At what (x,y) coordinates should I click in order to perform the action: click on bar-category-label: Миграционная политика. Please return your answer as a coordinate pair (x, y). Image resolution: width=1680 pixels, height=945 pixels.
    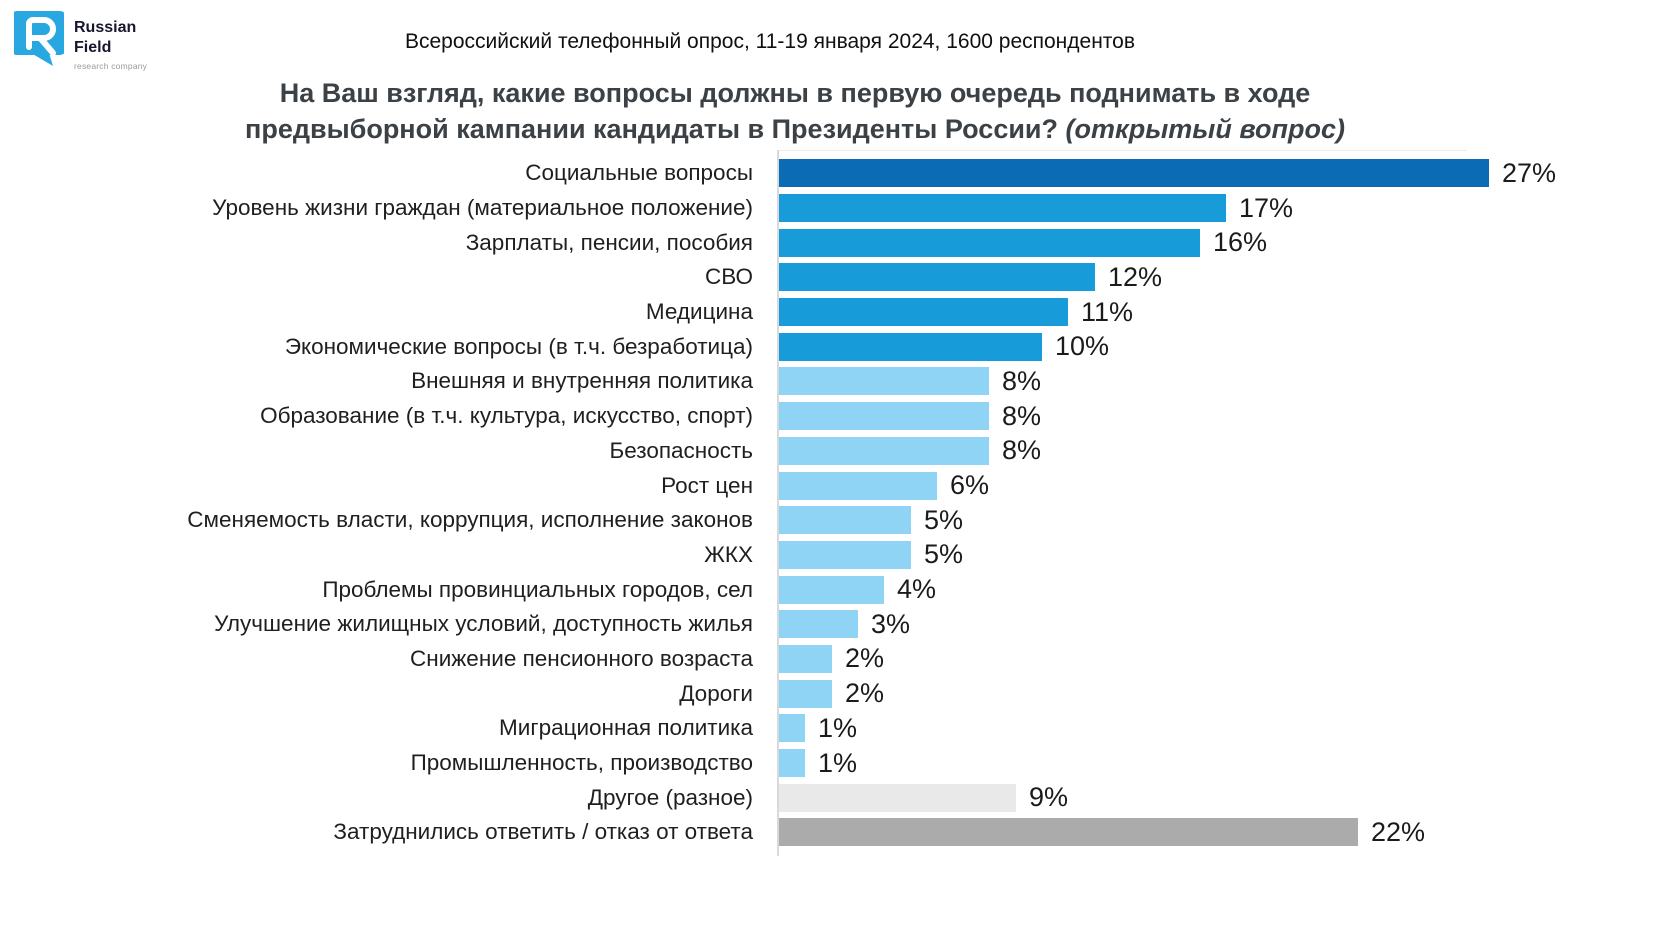
    Looking at the image, I should click on (626, 728).